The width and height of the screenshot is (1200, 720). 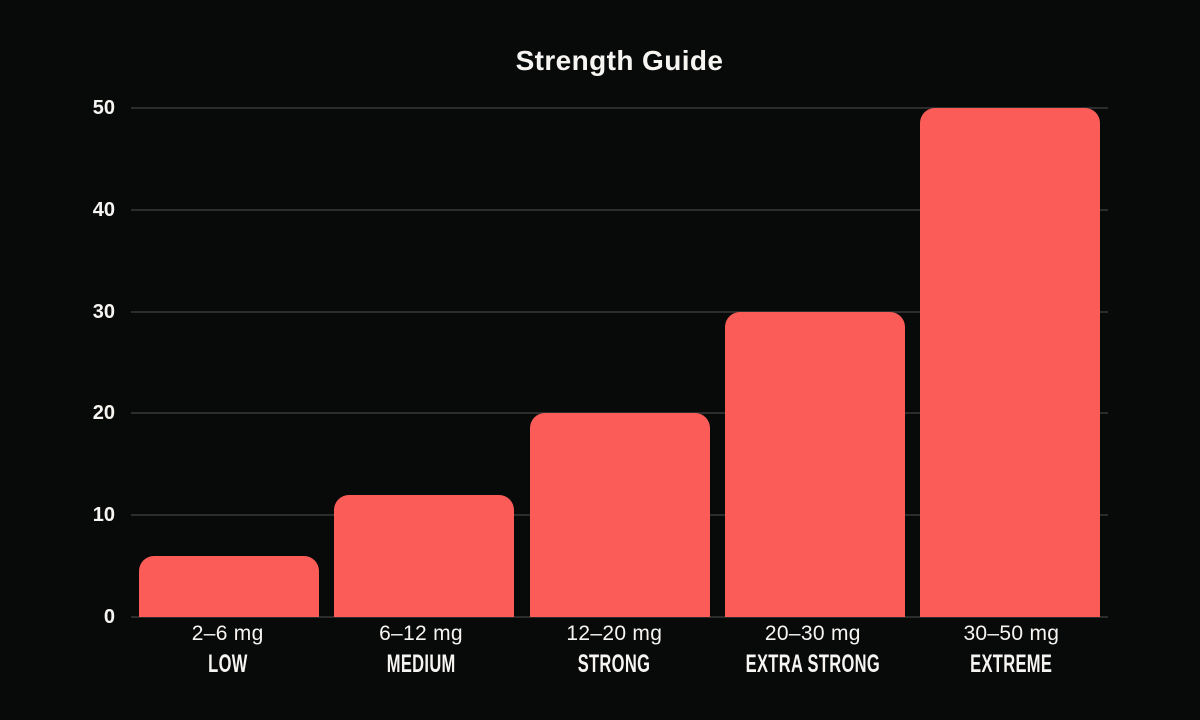 I want to click on bar-cell-low, so click(x=228, y=362).